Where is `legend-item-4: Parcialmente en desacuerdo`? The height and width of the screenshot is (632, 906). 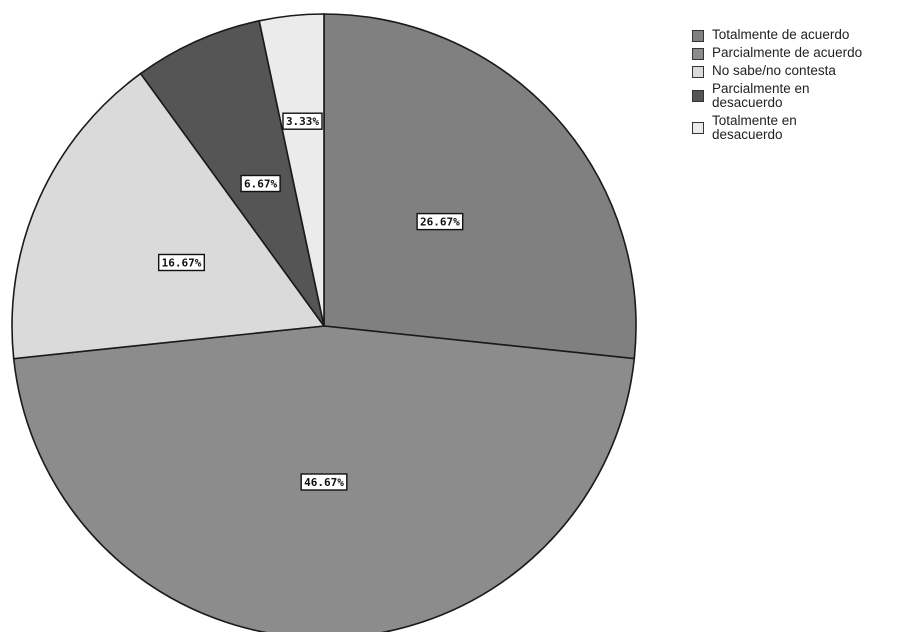
legend-item-4: Parcialmente en desacuerdo is located at coordinates (797, 96).